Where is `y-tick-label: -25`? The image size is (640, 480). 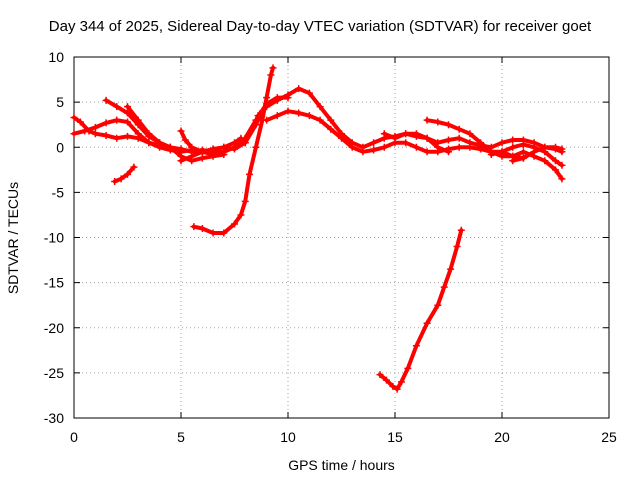 y-tick-label: -25 is located at coordinates (54, 373).